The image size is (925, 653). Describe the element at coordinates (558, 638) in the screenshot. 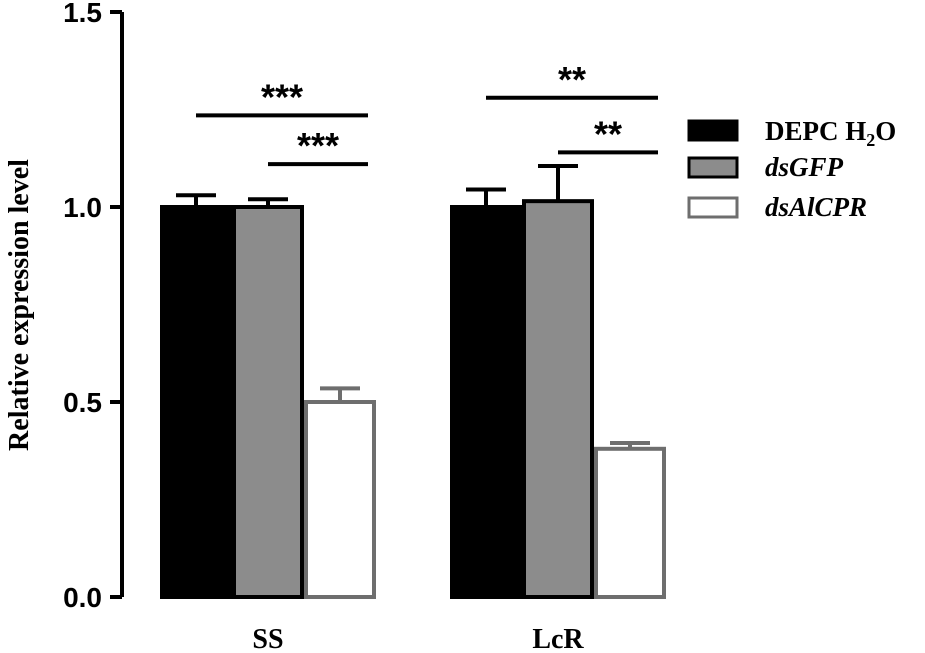

I see `x-category-label: LcR` at that location.